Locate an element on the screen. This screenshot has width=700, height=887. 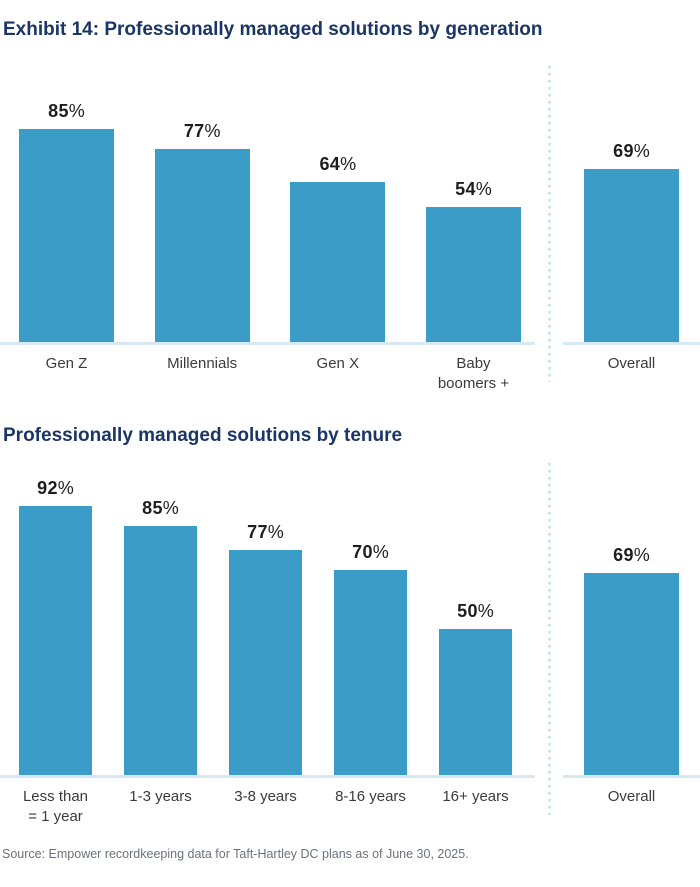
bar-value-label: 64% is located at coordinates (338, 163).